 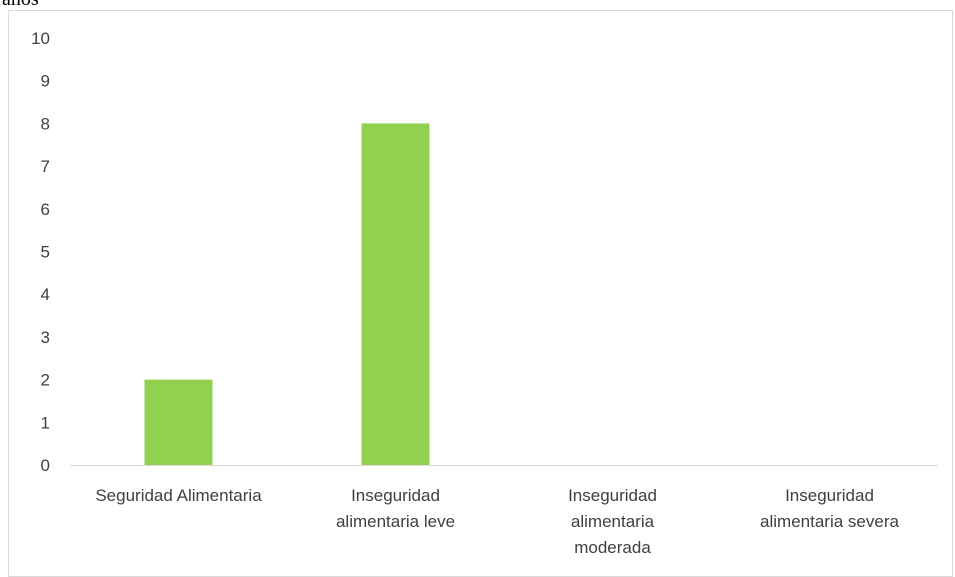 I want to click on x-category-label: Seguridad Alimentaria, so click(x=178, y=495).